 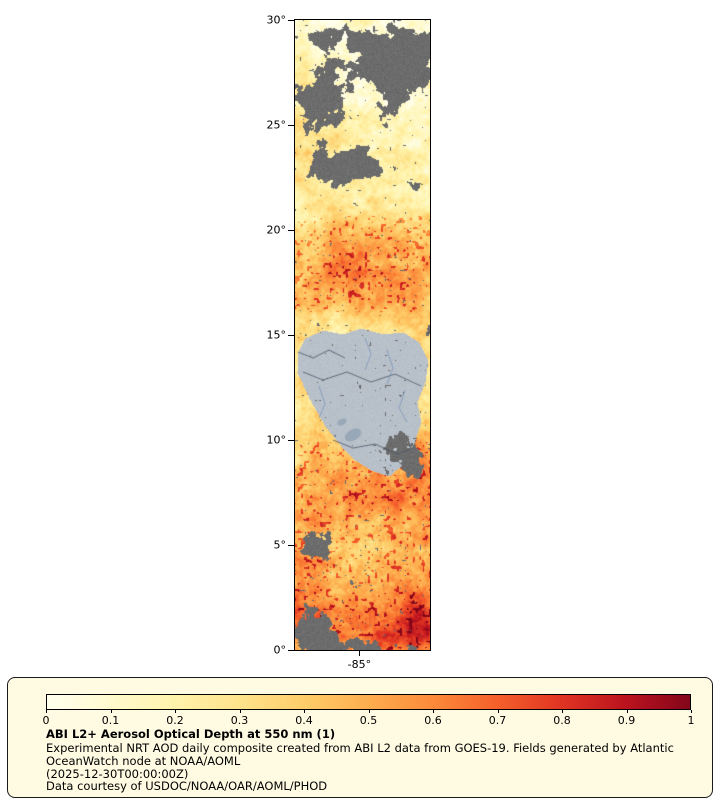 I want to click on colorbar-tick-label: 0.4, so click(x=304, y=720).